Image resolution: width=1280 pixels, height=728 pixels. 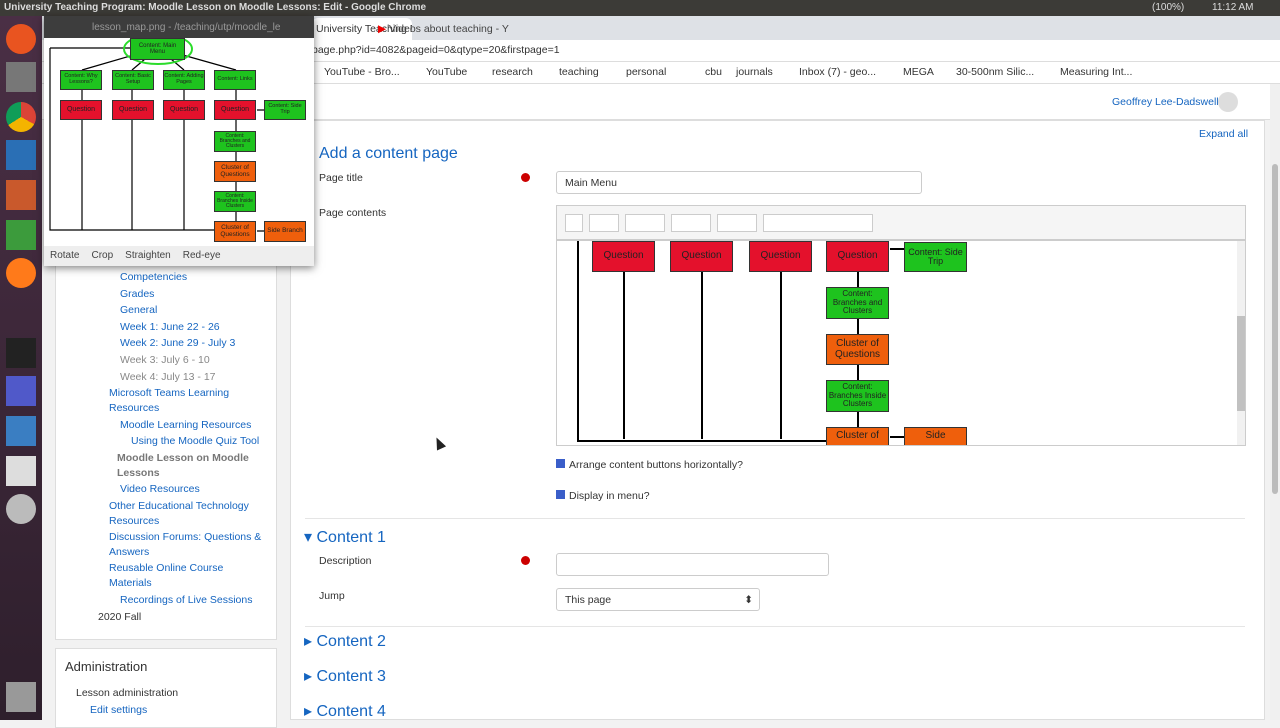 I want to click on nav-link: Reusable Online Course Materials, so click(x=166, y=575).